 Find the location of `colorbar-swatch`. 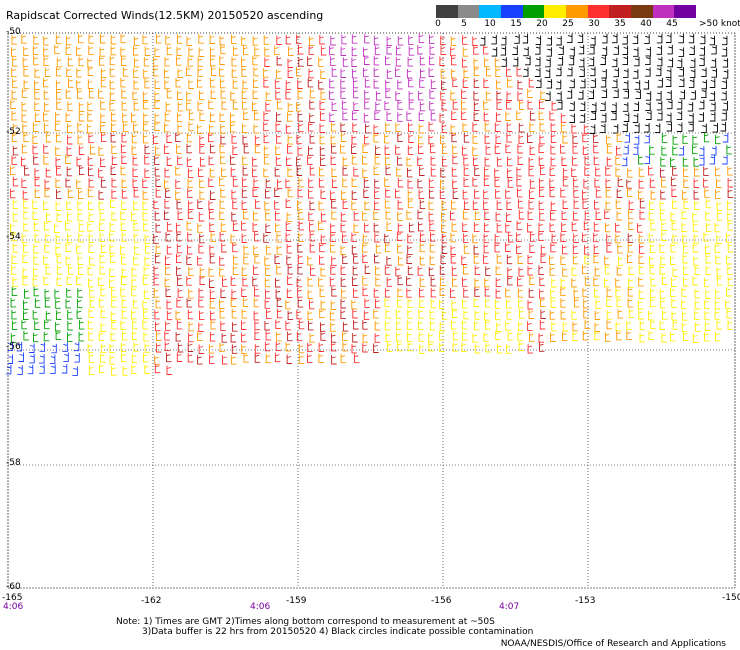

colorbar-swatch is located at coordinates (598, 11).